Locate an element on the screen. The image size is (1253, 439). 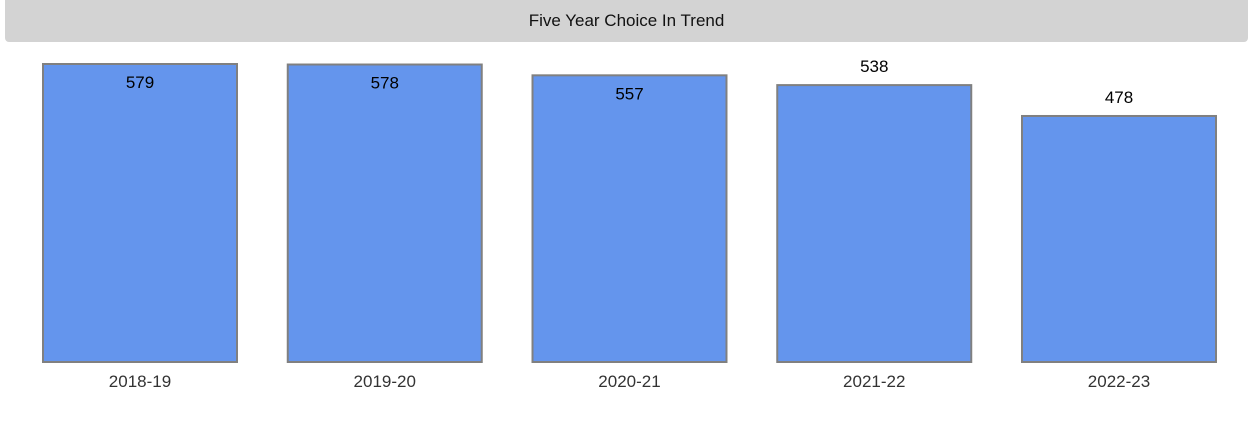
x-tick-label-2018-19: 2018-19 is located at coordinates (140, 381).